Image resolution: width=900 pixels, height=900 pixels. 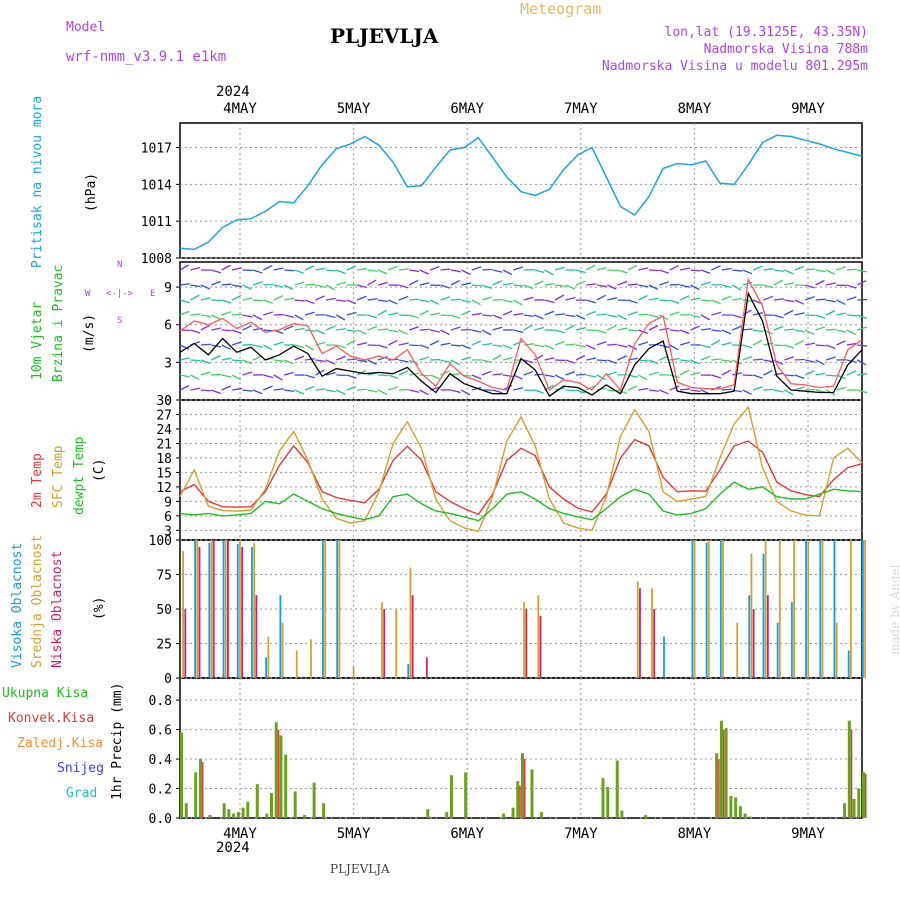 I want to click on legend-frz-precip: Zaledj.Kisa, so click(x=60, y=743).